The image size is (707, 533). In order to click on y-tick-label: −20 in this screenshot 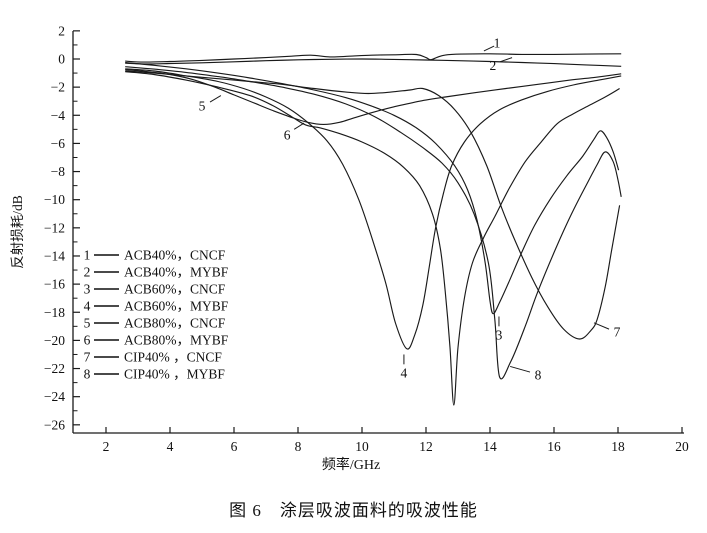, I will do `click(54, 340)`.